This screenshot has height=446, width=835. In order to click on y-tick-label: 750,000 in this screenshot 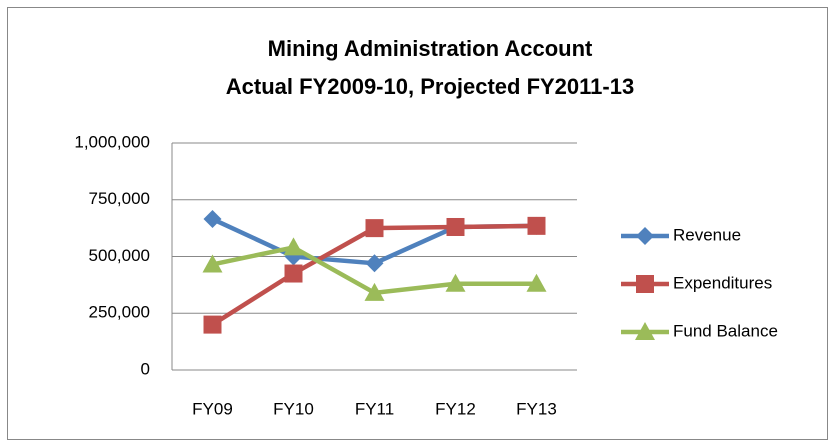, I will do `click(119, 198)`.